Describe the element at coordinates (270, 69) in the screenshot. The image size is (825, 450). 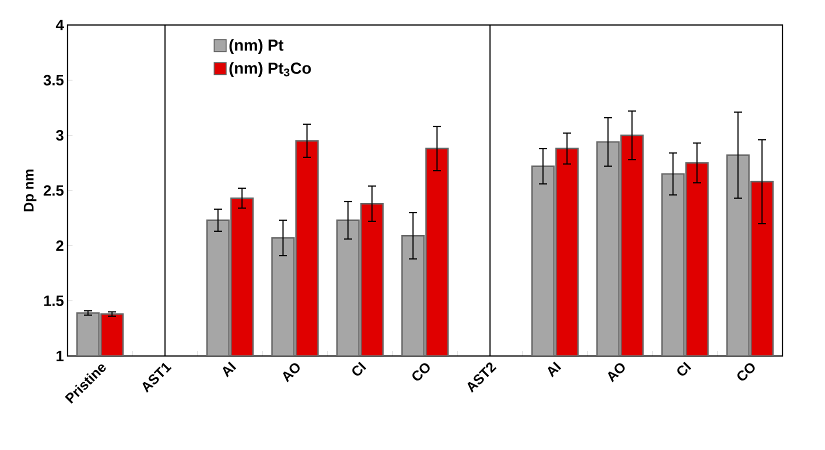
I see `legend-label: (nm) Pt$_{3}$Co` at that location.